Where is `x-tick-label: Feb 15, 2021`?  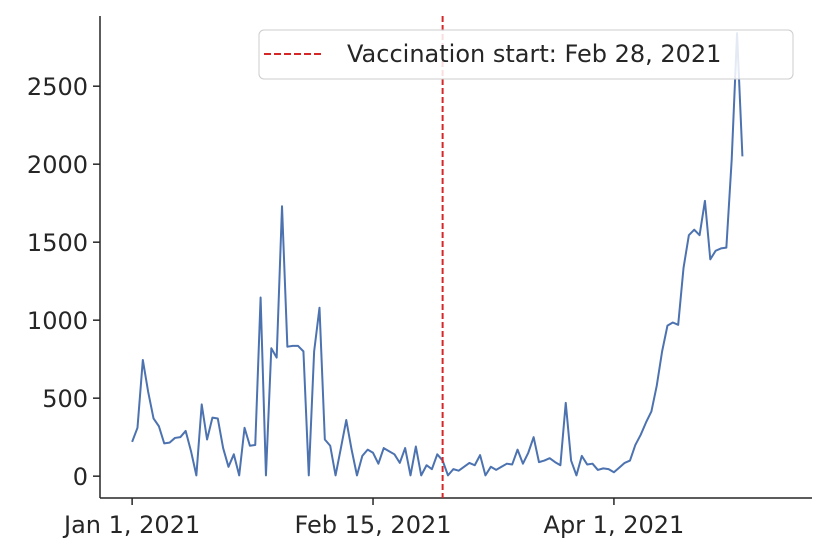 x-tick-label: Feb 15, 2021 is located at coordinates (373, 525).